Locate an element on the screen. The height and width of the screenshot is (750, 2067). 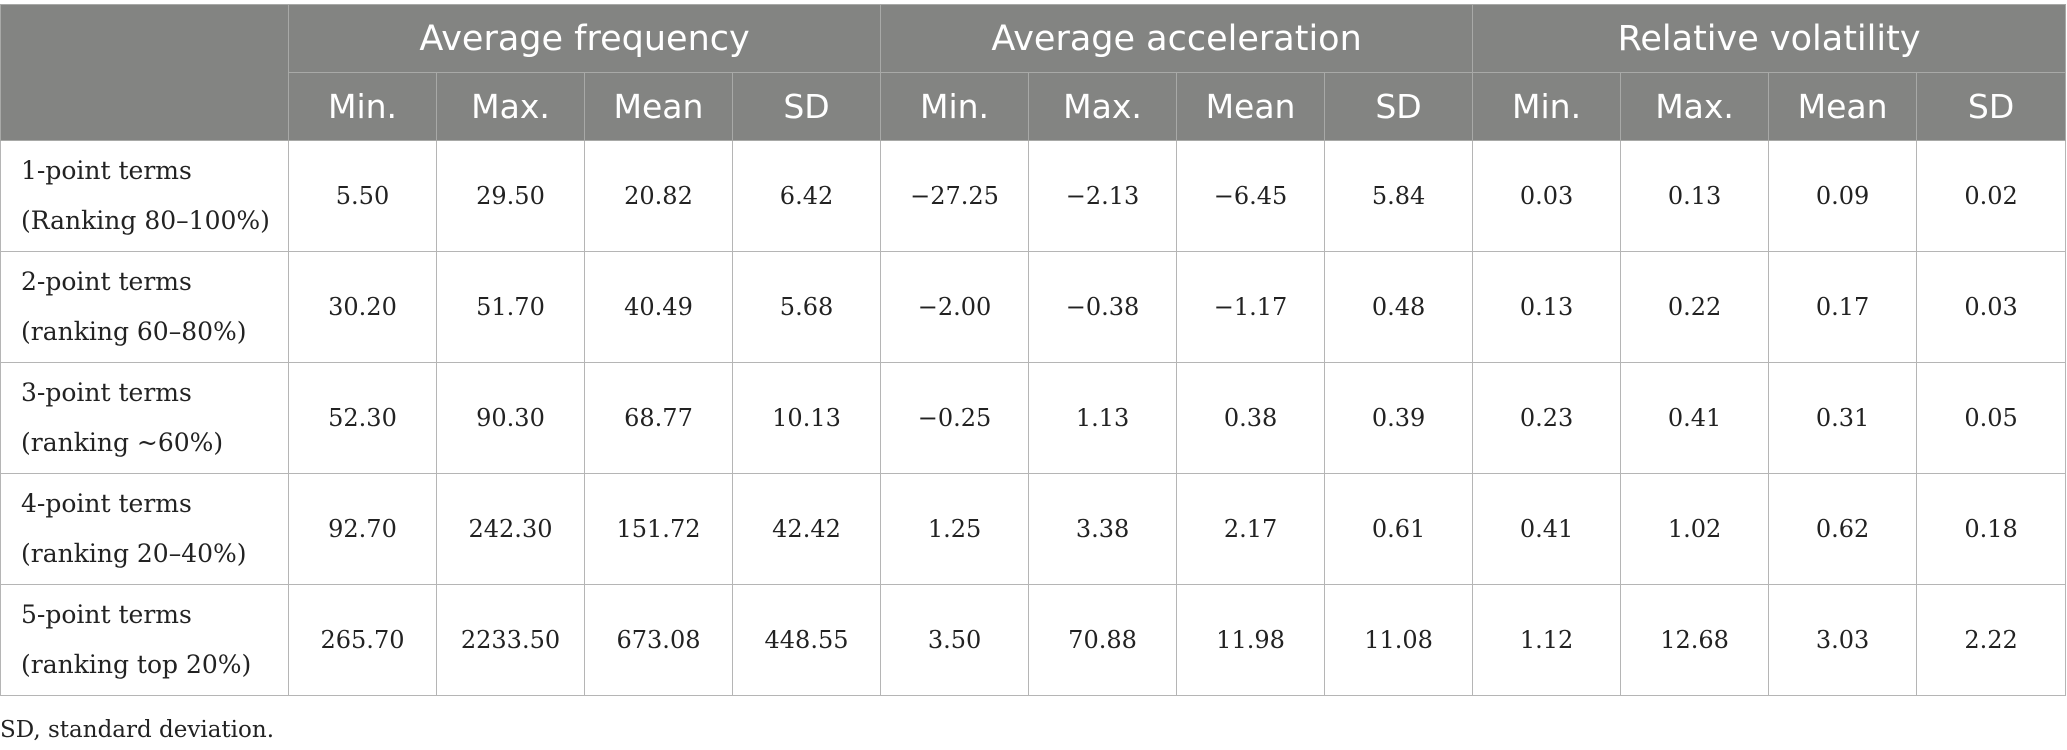
value-cell: 0.18 is located at coordinates (1991, 529).